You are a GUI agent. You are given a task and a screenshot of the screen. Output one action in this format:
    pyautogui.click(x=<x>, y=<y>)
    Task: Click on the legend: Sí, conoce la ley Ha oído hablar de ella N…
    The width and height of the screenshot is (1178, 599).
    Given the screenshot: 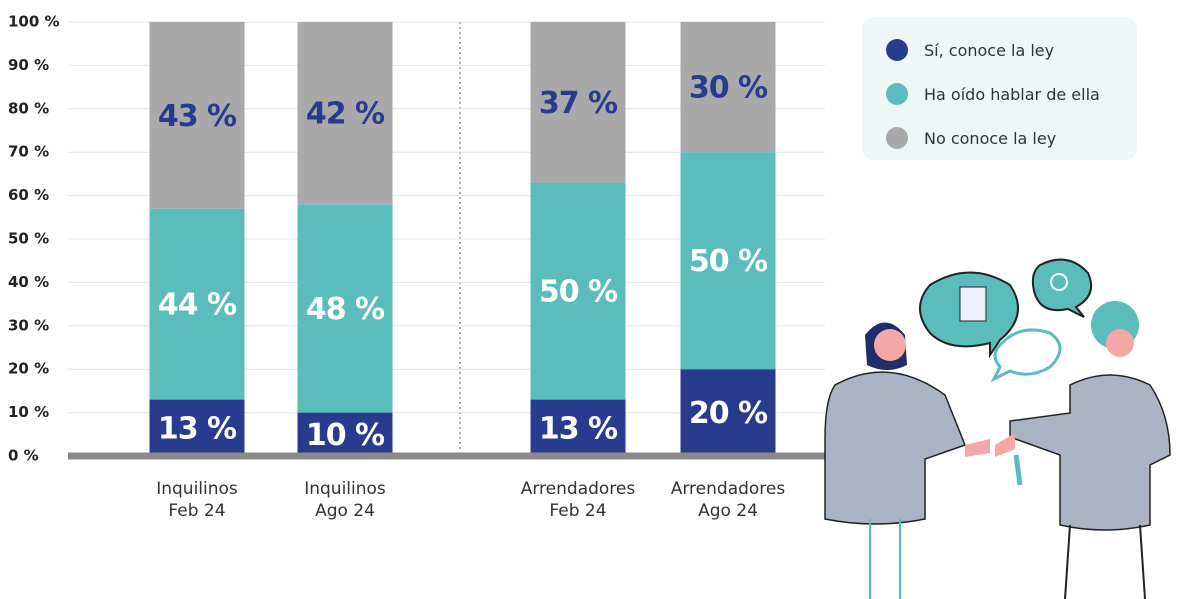 What is the action you would take?
    pyautogui.click(x=999, y=88)
    